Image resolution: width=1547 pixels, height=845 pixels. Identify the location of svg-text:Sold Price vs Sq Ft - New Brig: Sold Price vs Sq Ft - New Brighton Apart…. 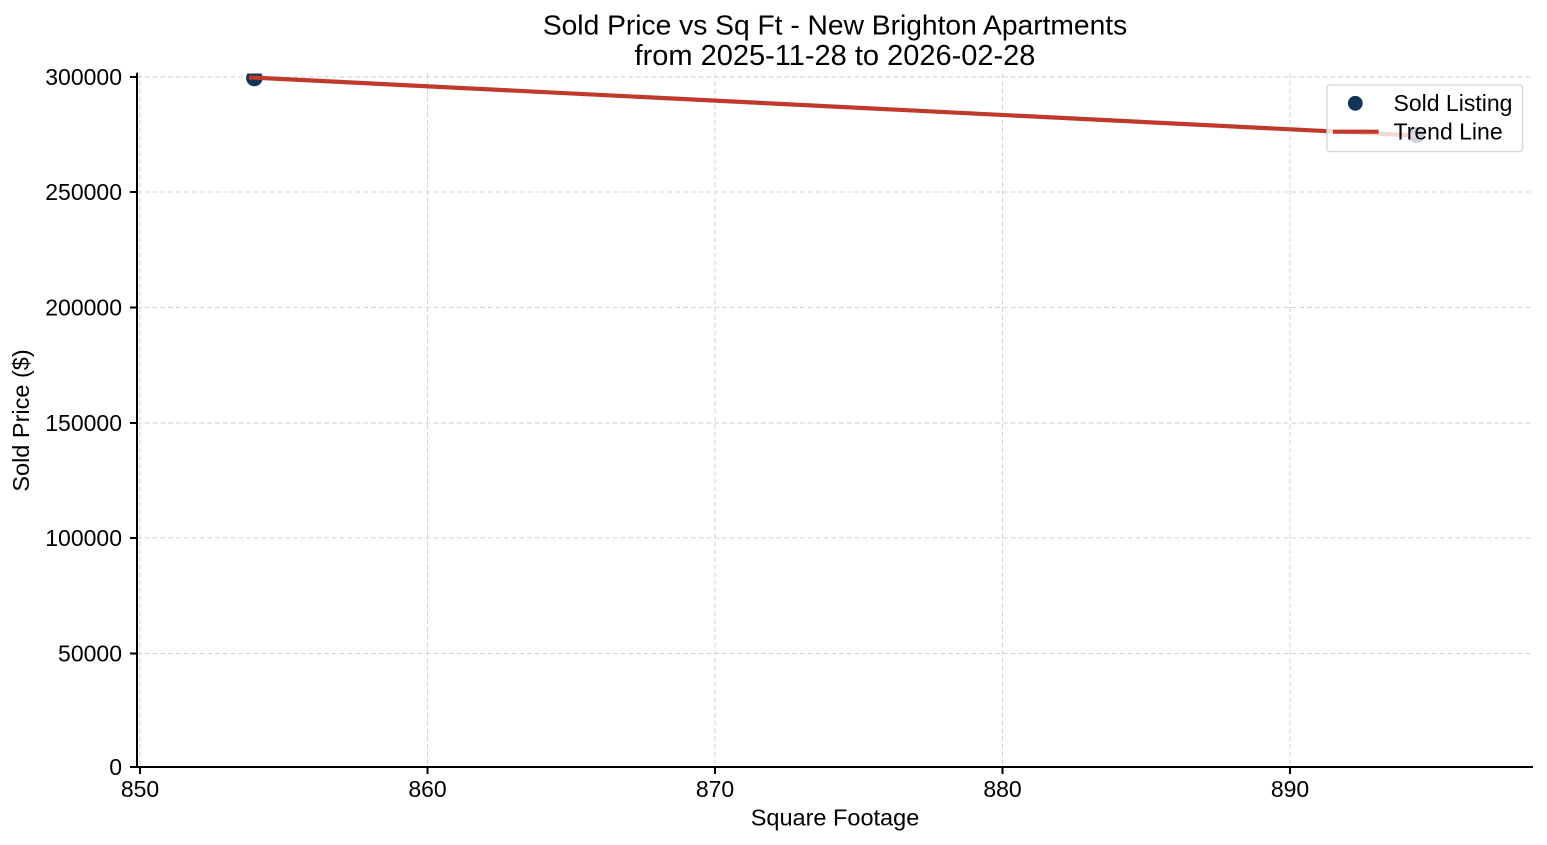
(835, 25).